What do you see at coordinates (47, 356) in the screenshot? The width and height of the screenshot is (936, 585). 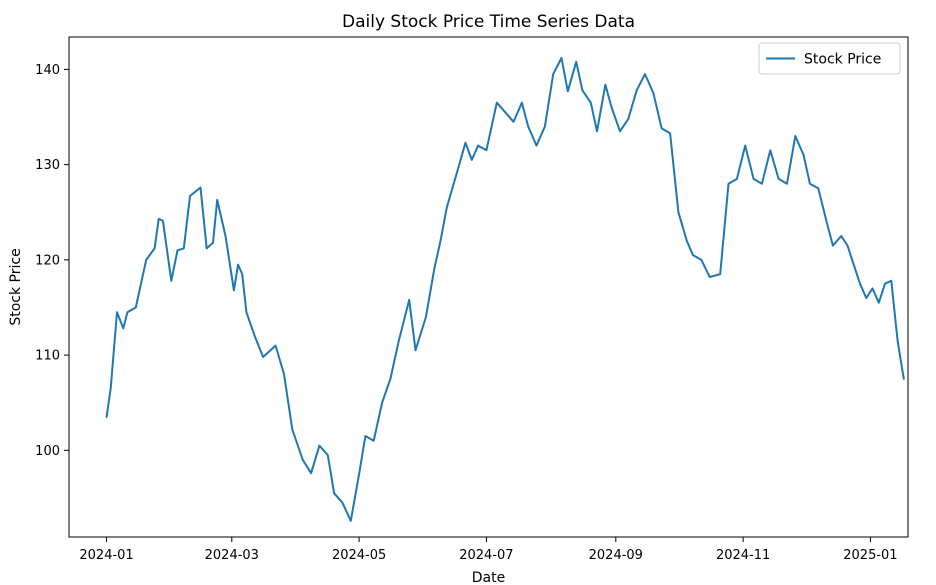 I see `y-tick-label: 110` at bounding box center [47, 356].